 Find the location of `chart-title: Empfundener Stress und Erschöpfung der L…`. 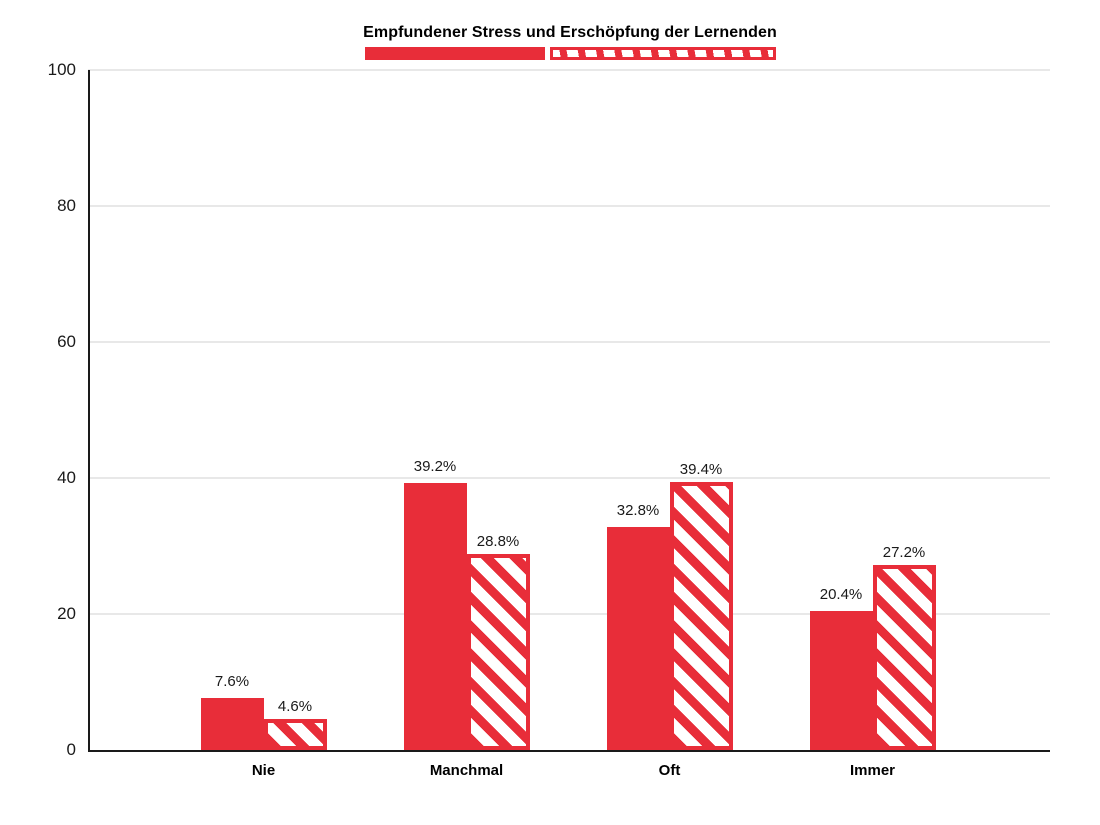

chart-title: Empfundener Stress und Erschöpfung der L… is located at coordinates (570, 32).